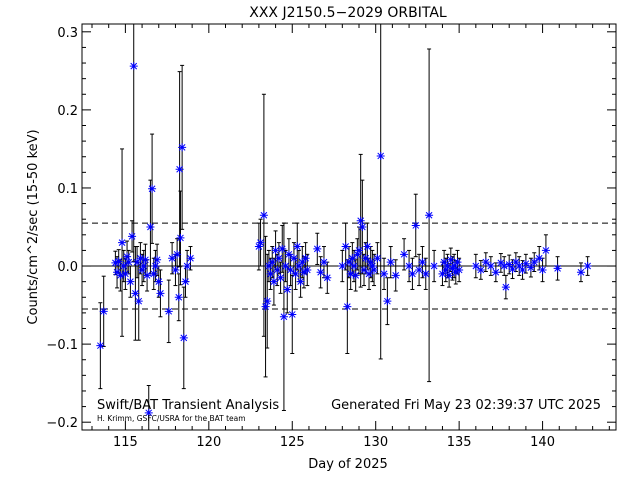 The width and height of the screenshot is (640, 484). I want to click on x-tick-label: 115, so click(125, 442).